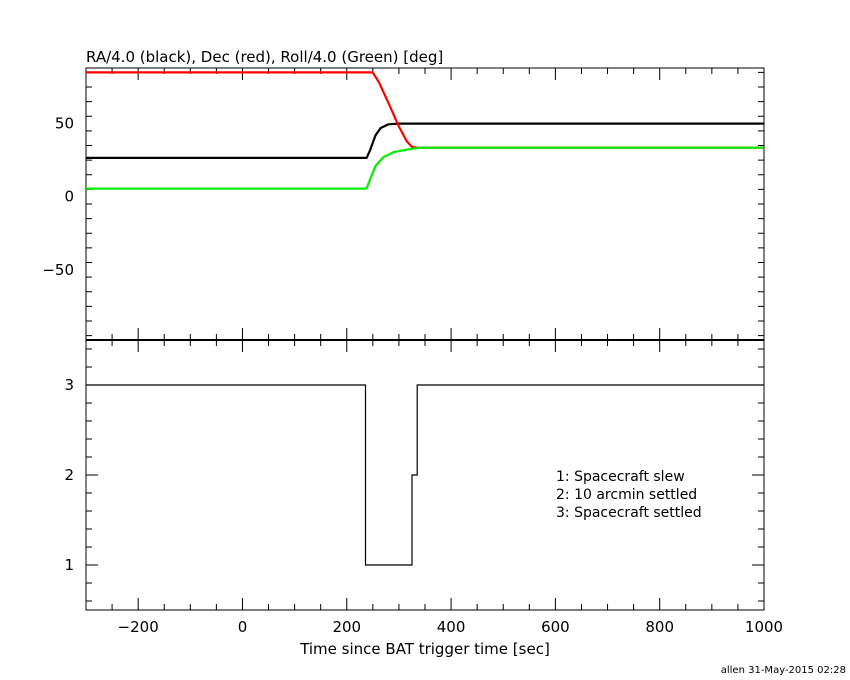  What do you see at coordinates (243, 627) in the screenshot?
I see `x-tick-label: 0` at bounding box center [243, 627].